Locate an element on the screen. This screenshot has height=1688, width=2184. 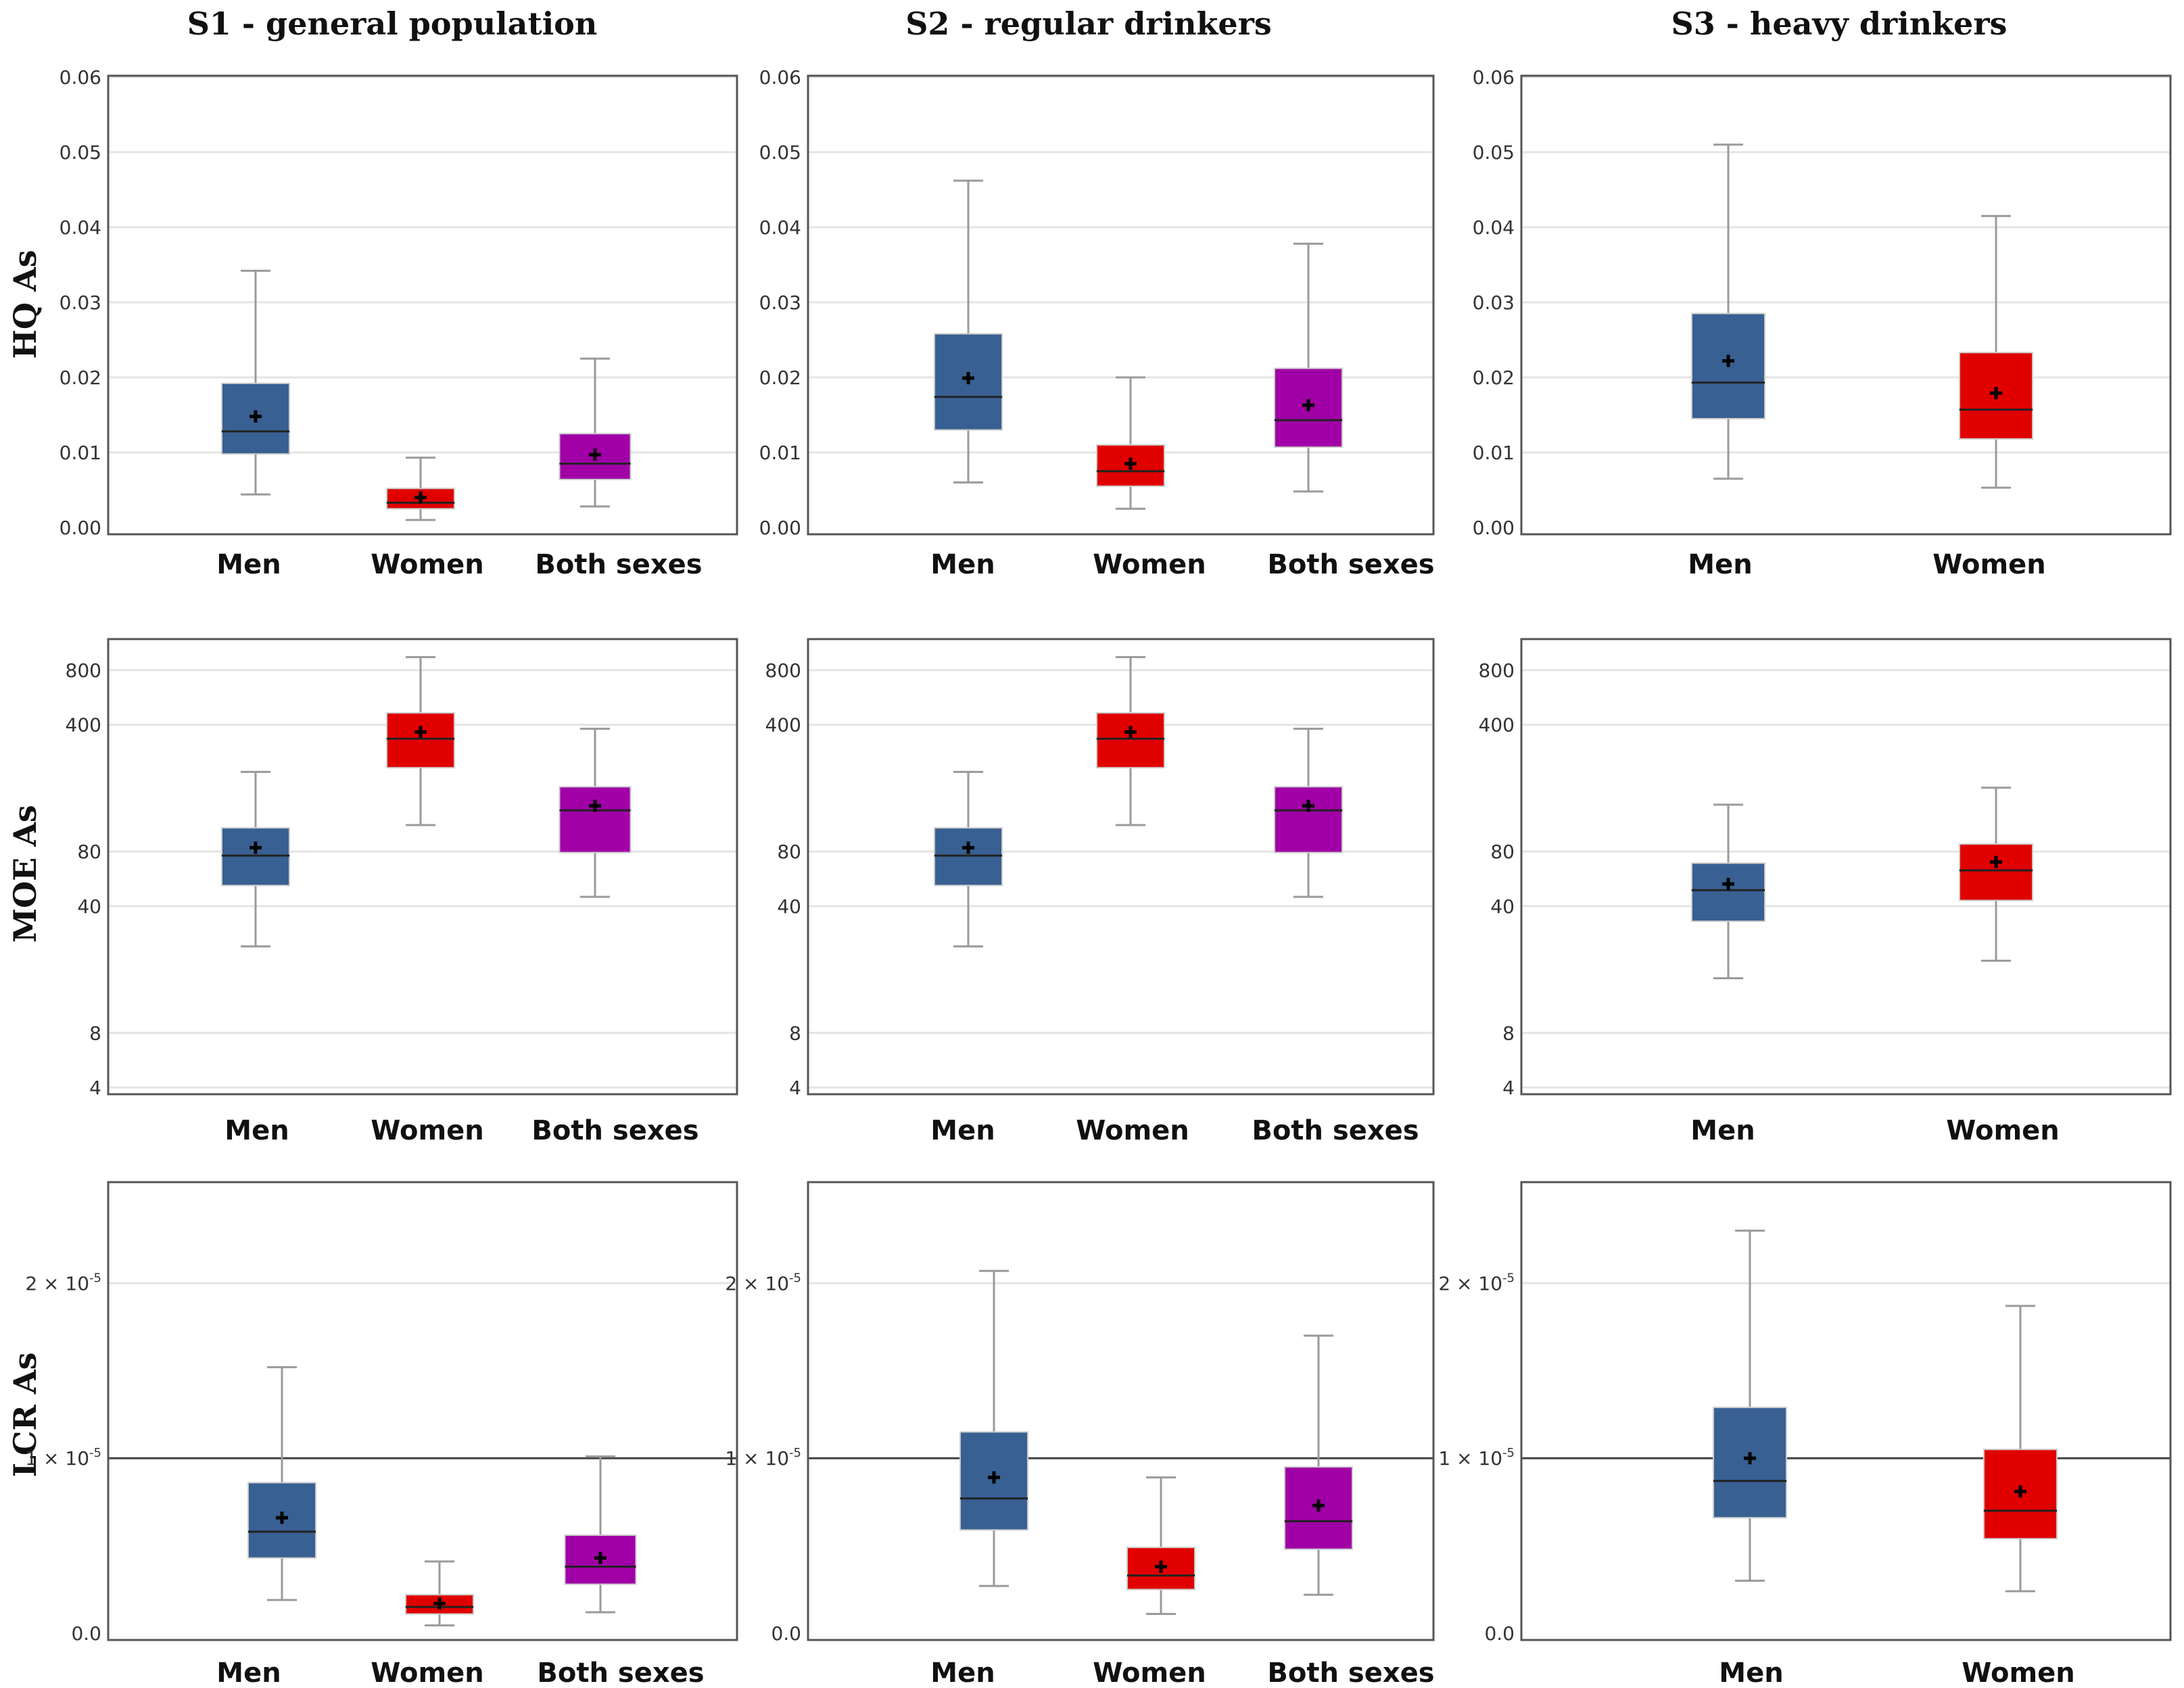
column-title-s3: S3 - heavy drinkers is located at coordinates (1839, 23).